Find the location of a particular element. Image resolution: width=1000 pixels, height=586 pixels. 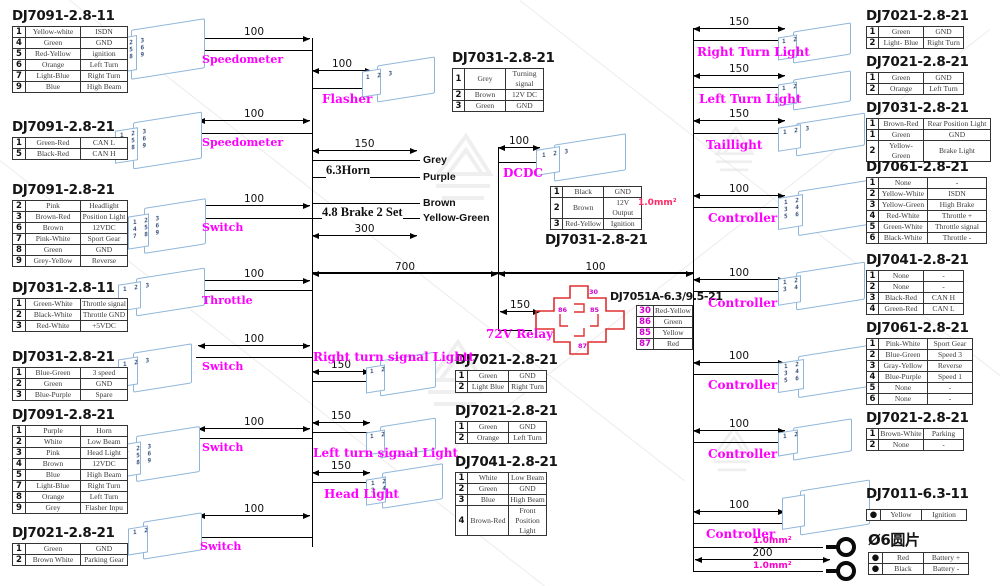

table-title: DJ7061-2.8-21 is located at coordinates (917, 167).